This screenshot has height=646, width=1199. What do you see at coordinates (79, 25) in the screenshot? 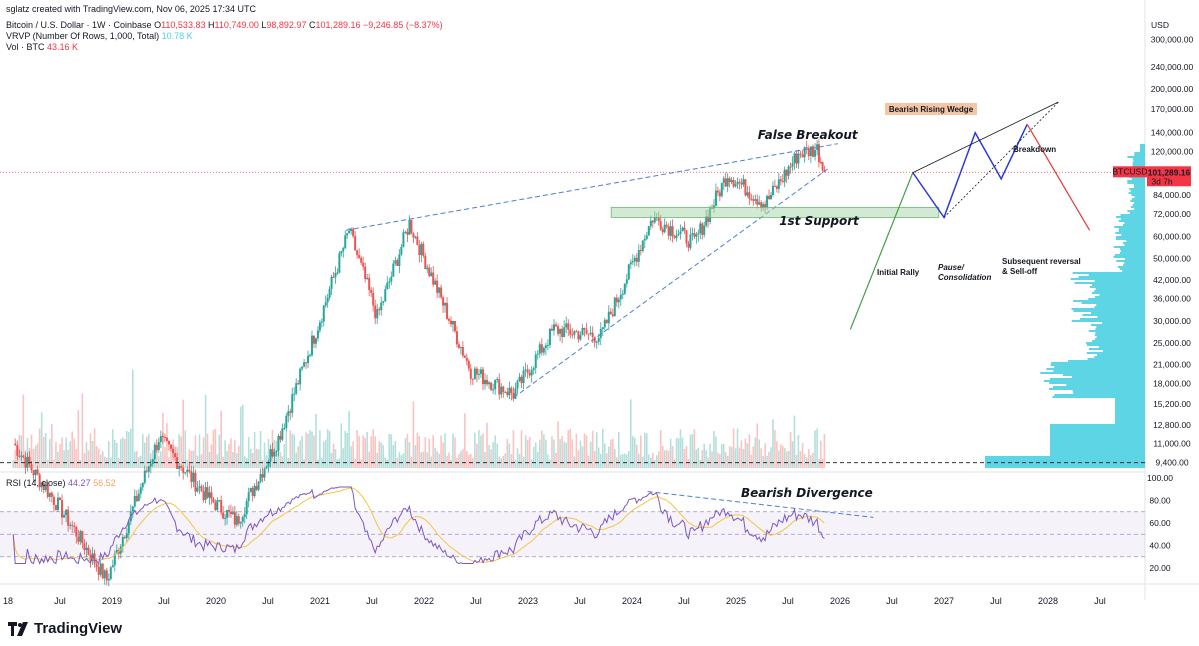
I see `symbol-title: Bitcoin / U.S. Dollar · 1W · Coinbase` at bounding box center [79, 25].